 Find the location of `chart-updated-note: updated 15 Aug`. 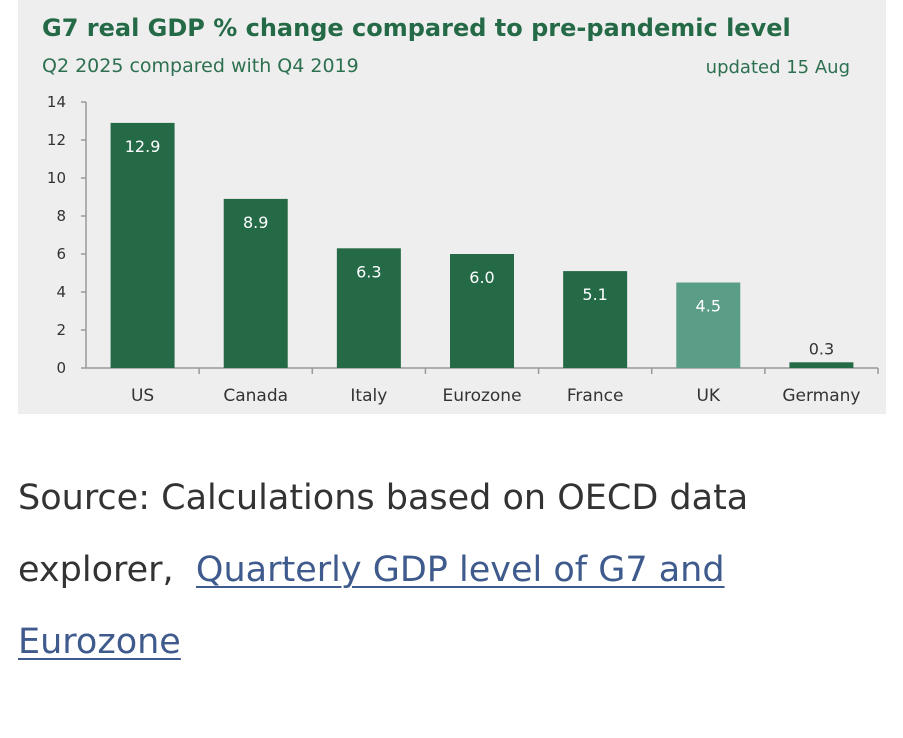

chart-updated-note: updated 15 Aug is located at coordinates (777, 67).